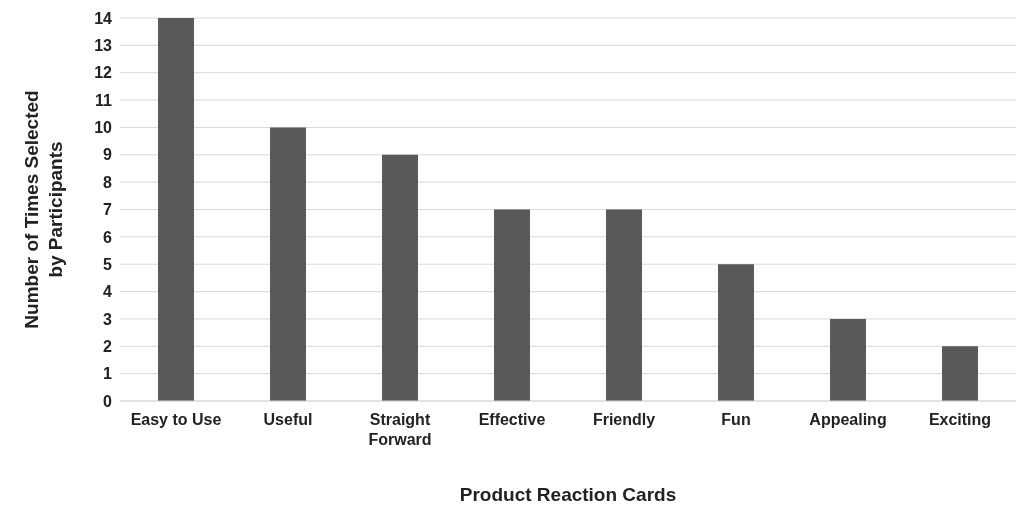 The image size is (1034, 519). I want to click on y-tick-label: 1, so click(108, 374).